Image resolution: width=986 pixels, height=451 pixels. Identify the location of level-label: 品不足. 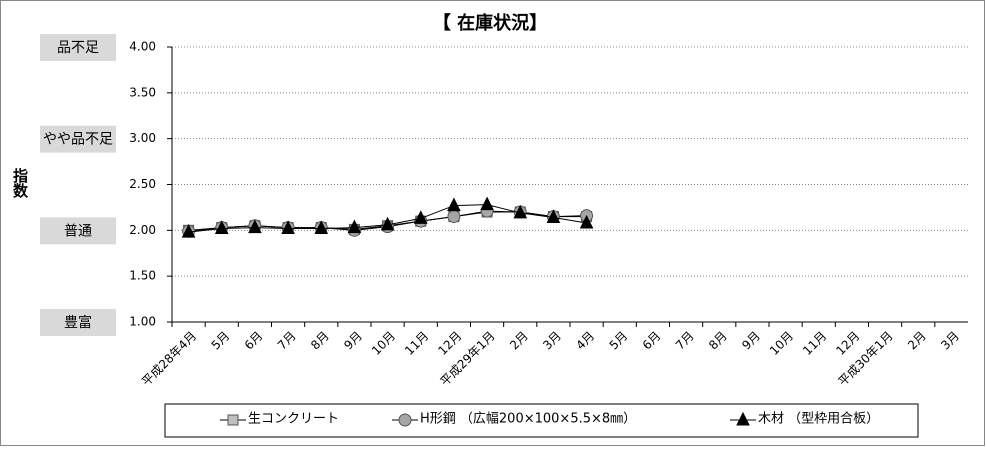
(78, 48).